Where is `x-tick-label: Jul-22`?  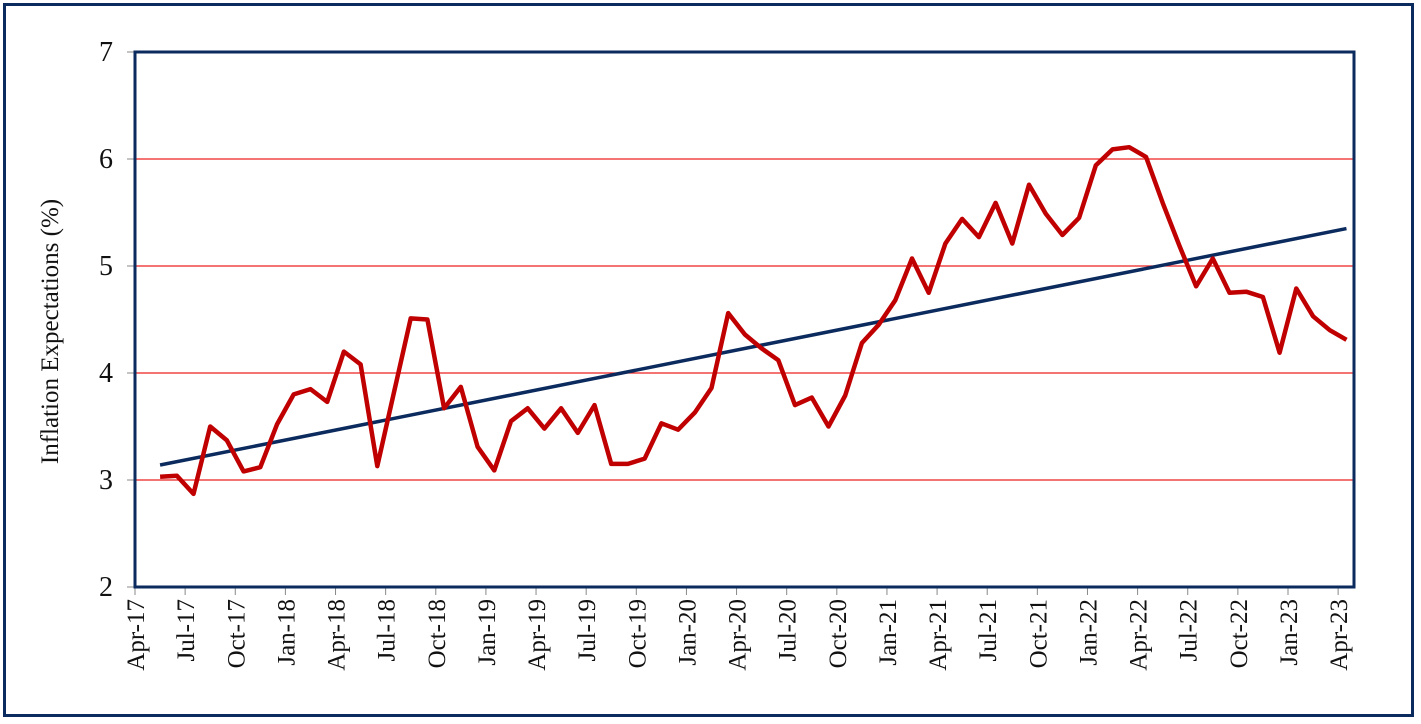 x-tick-label: Jul-22 is located at coordinates (1189, 630).